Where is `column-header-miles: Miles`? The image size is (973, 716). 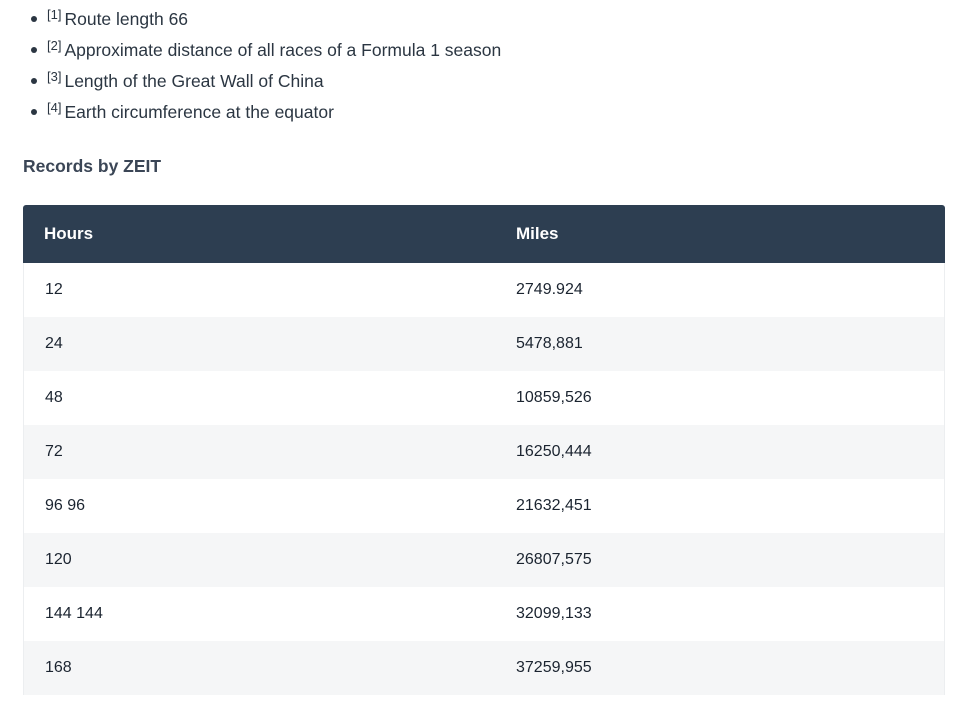 column-header-miles: Miles is located at coordinates (720, 234).